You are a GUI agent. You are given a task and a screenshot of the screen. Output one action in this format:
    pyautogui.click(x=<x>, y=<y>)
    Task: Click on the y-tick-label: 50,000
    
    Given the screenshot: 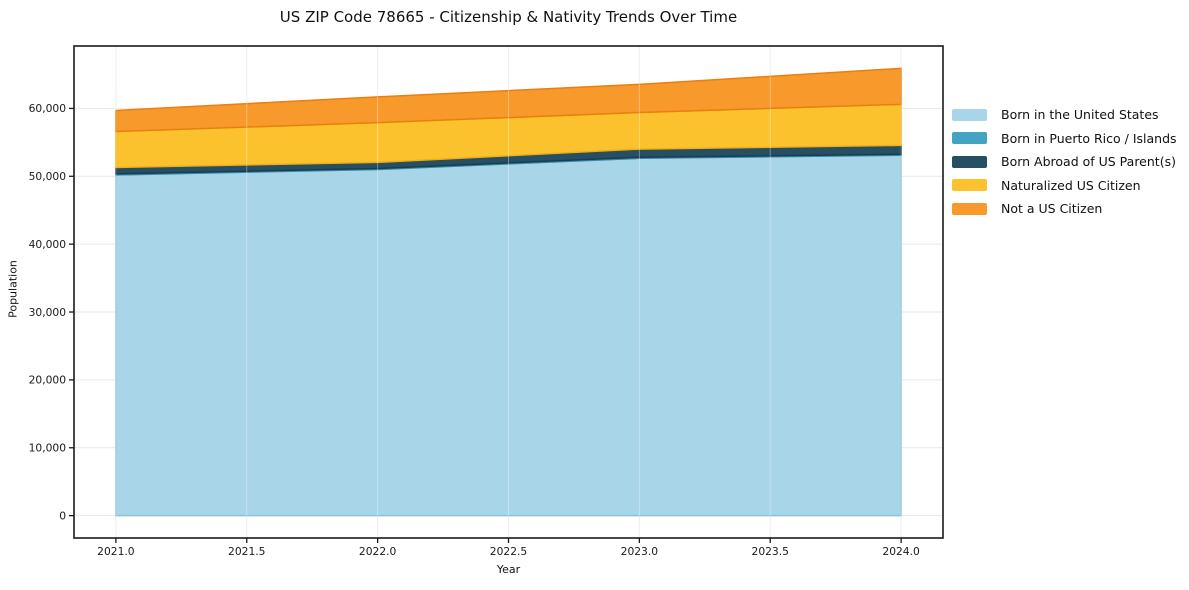 What is the action you would take?
    pyautogui.click(x=48, y=176)
    